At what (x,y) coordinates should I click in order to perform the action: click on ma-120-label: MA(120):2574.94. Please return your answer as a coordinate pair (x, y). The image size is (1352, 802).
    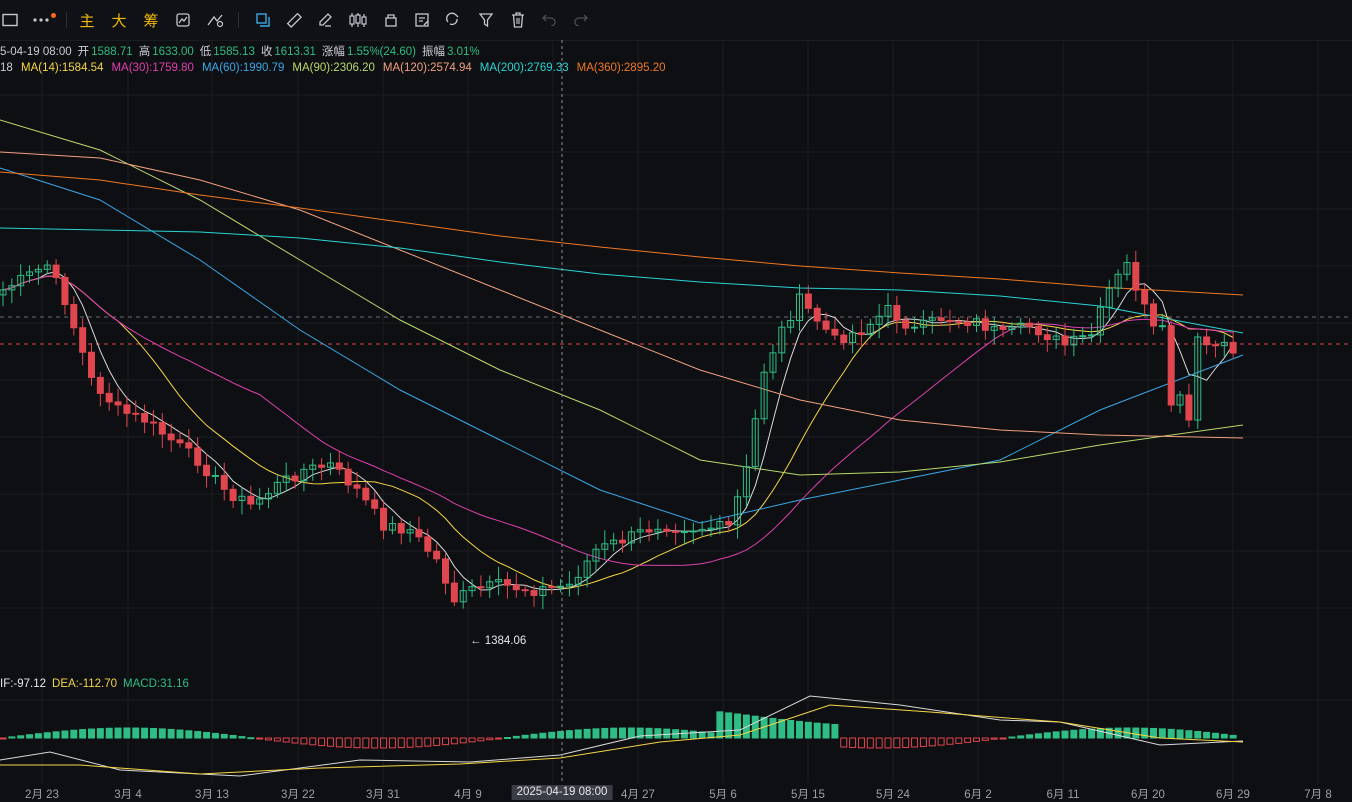
    Looking at the image, I should click on (427, 68).